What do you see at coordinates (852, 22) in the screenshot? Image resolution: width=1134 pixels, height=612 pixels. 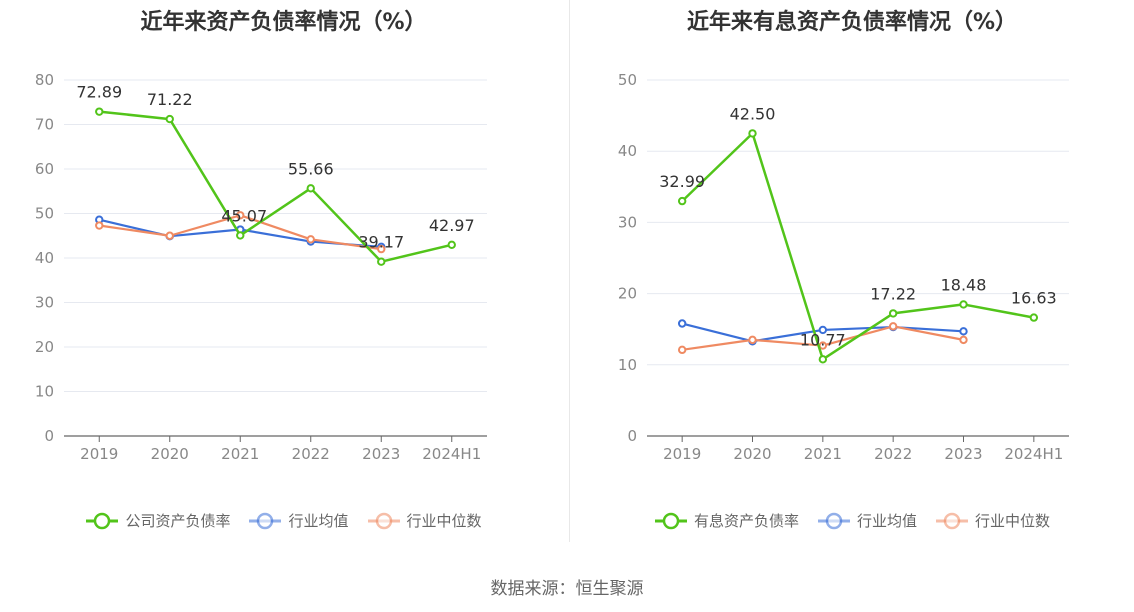 I see `chart-title: 近年来有息资产负债率情况（%）` at bounding box center [852, 22].